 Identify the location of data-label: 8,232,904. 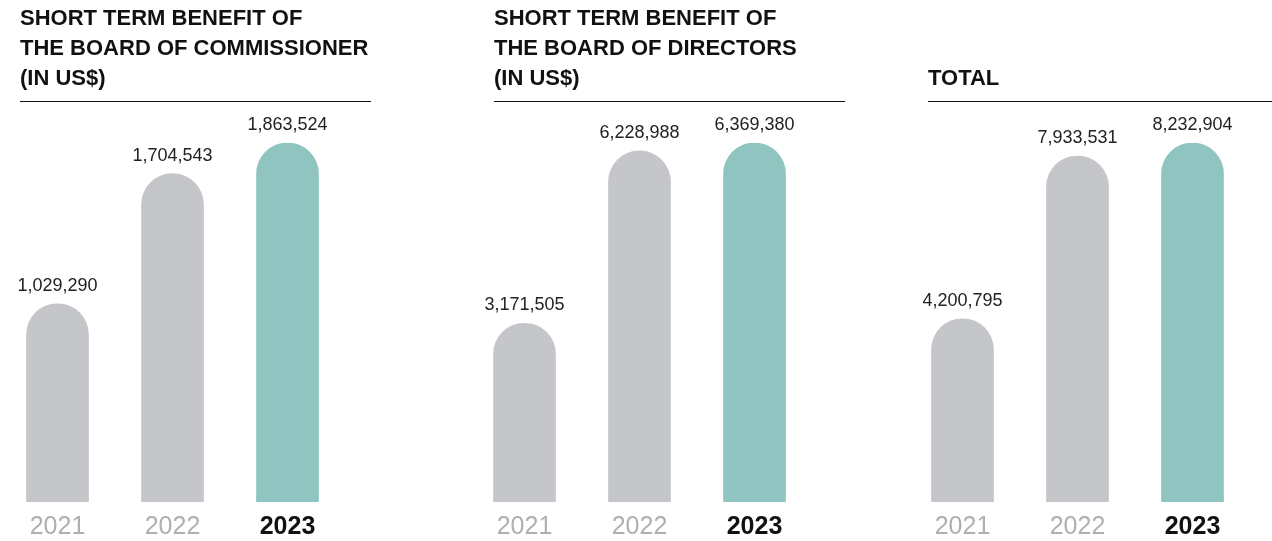
(1192, 123).